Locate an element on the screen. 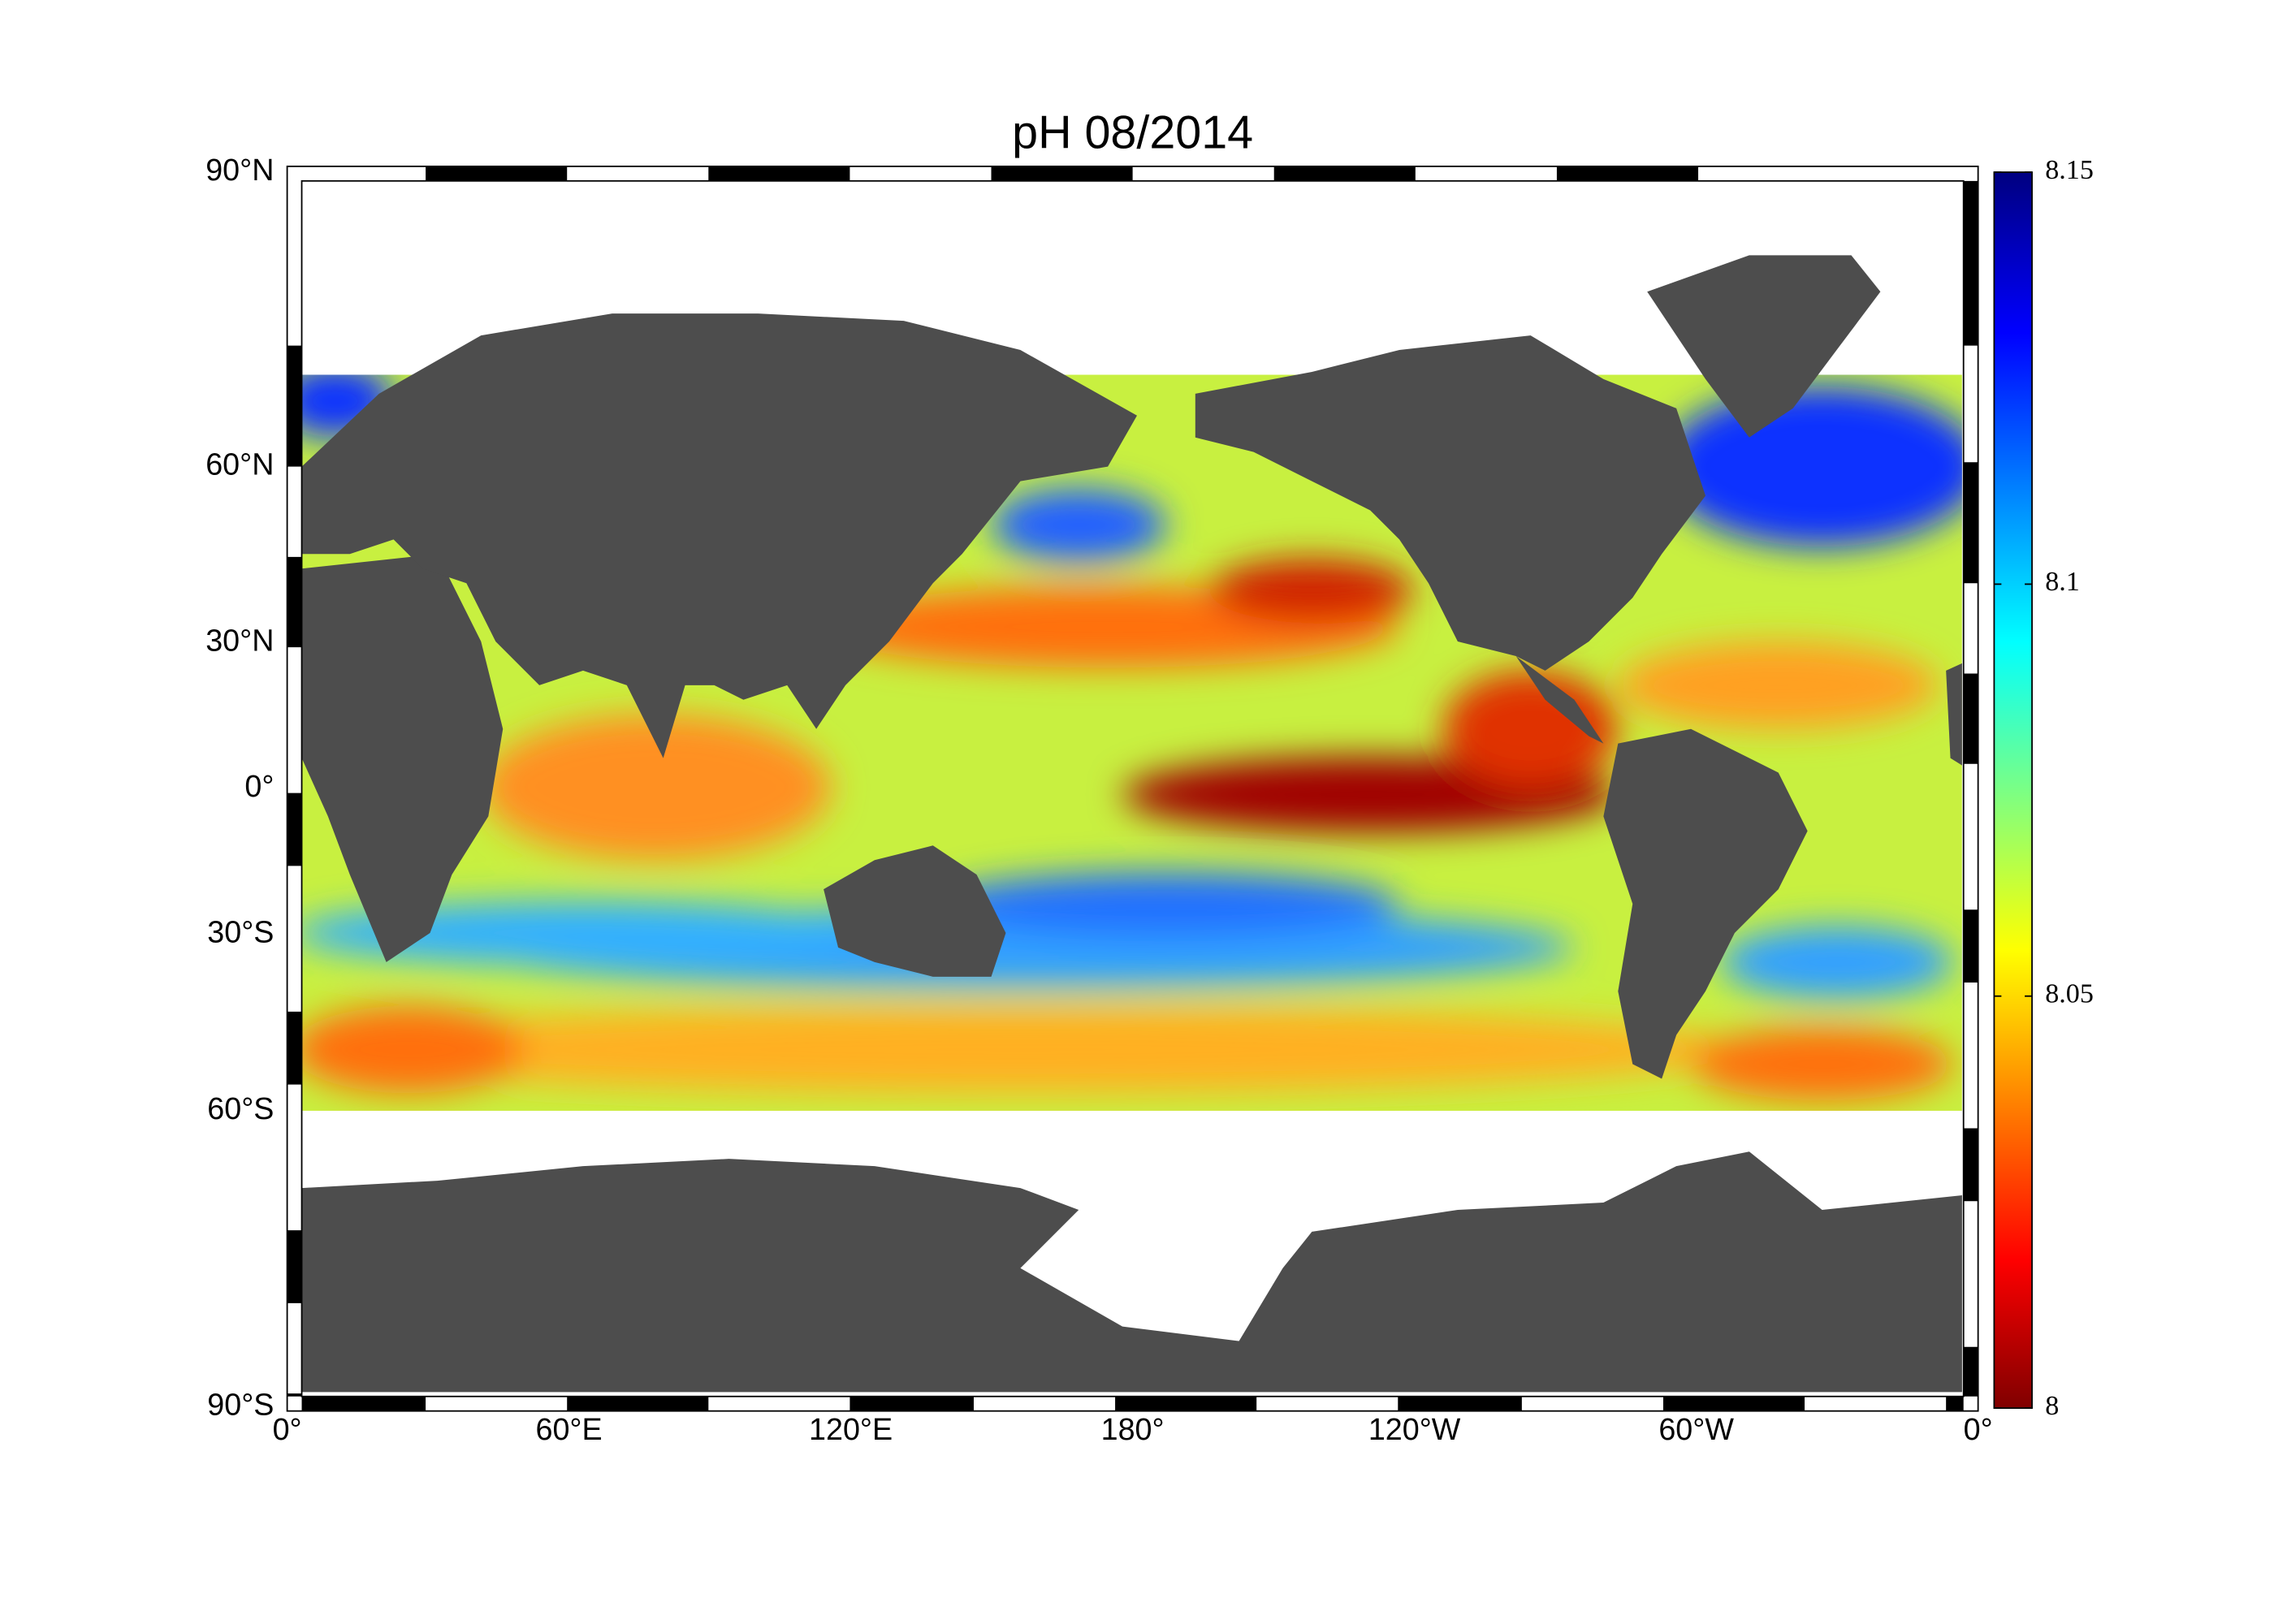  lat-label: 60°N is located at coordinates (239, 464).